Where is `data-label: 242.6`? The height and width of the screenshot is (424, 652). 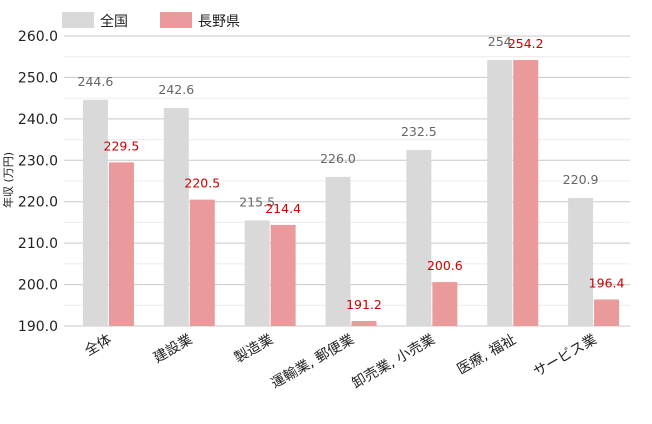
data-label: 242.6 is located at coordinates (176, 89).